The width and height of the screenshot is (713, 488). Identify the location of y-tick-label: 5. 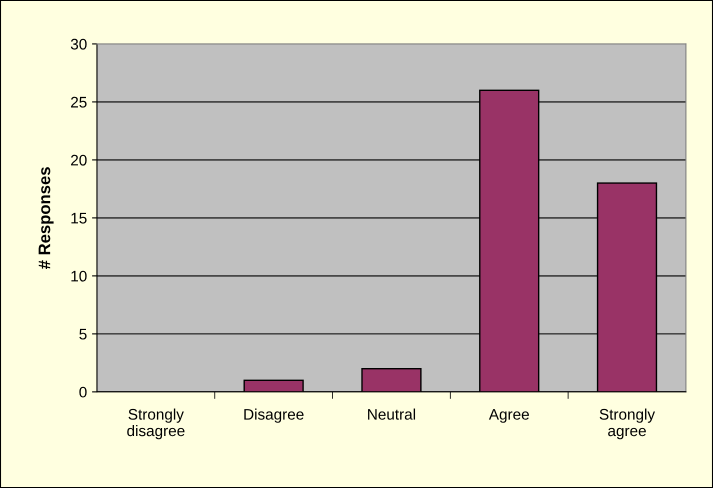
(83, 334).